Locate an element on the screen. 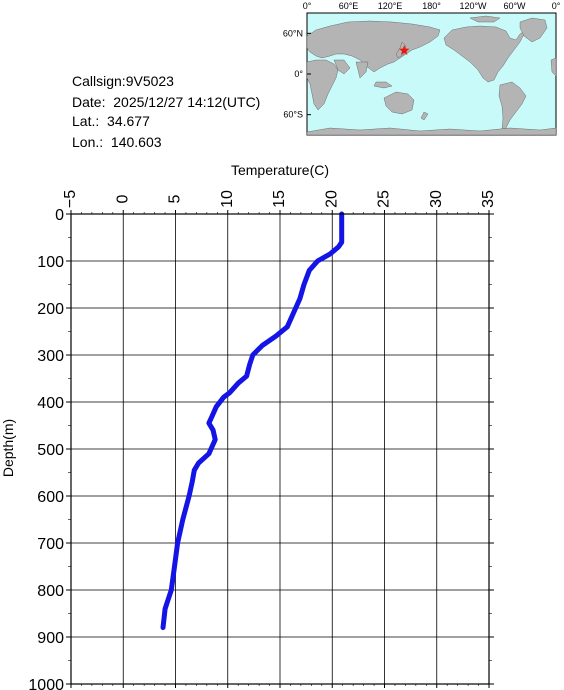 This screenshot has width=564, height=690. land-africa-west is located at coordinates (553, 67).